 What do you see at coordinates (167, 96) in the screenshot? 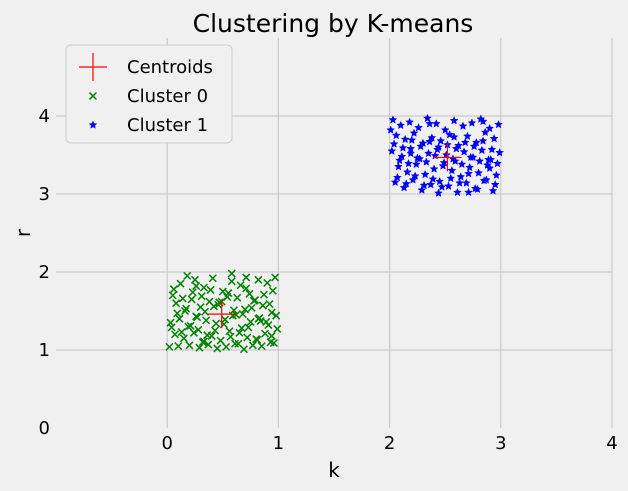
I see `legend-label: Cluster 0` at bounding box center [167, 96].